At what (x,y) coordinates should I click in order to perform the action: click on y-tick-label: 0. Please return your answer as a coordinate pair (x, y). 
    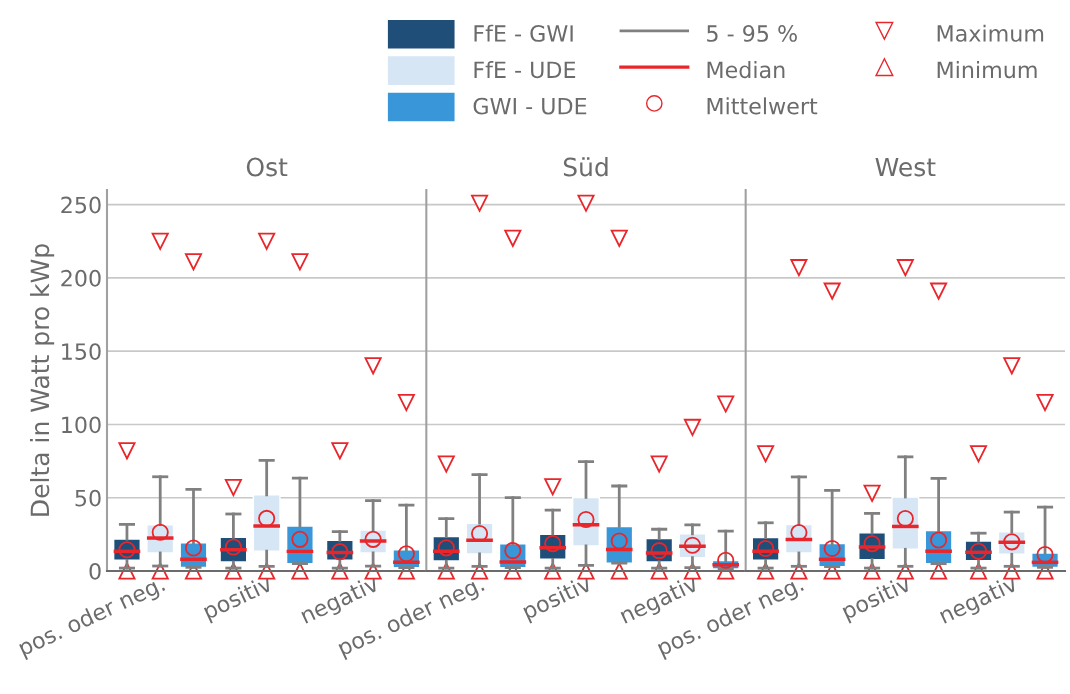
    Looking at the image, I should click on (95, 571).